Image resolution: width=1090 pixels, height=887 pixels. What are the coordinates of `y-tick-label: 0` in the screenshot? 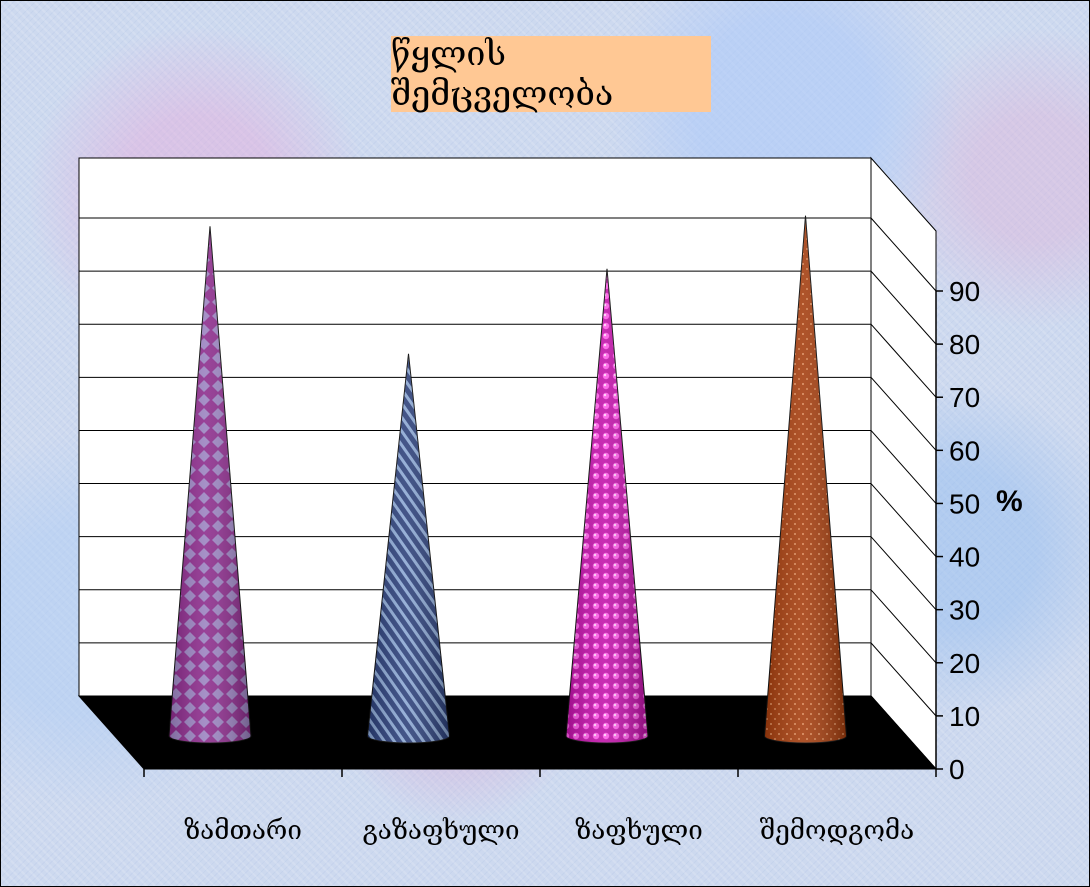 It's located at (957, 769).